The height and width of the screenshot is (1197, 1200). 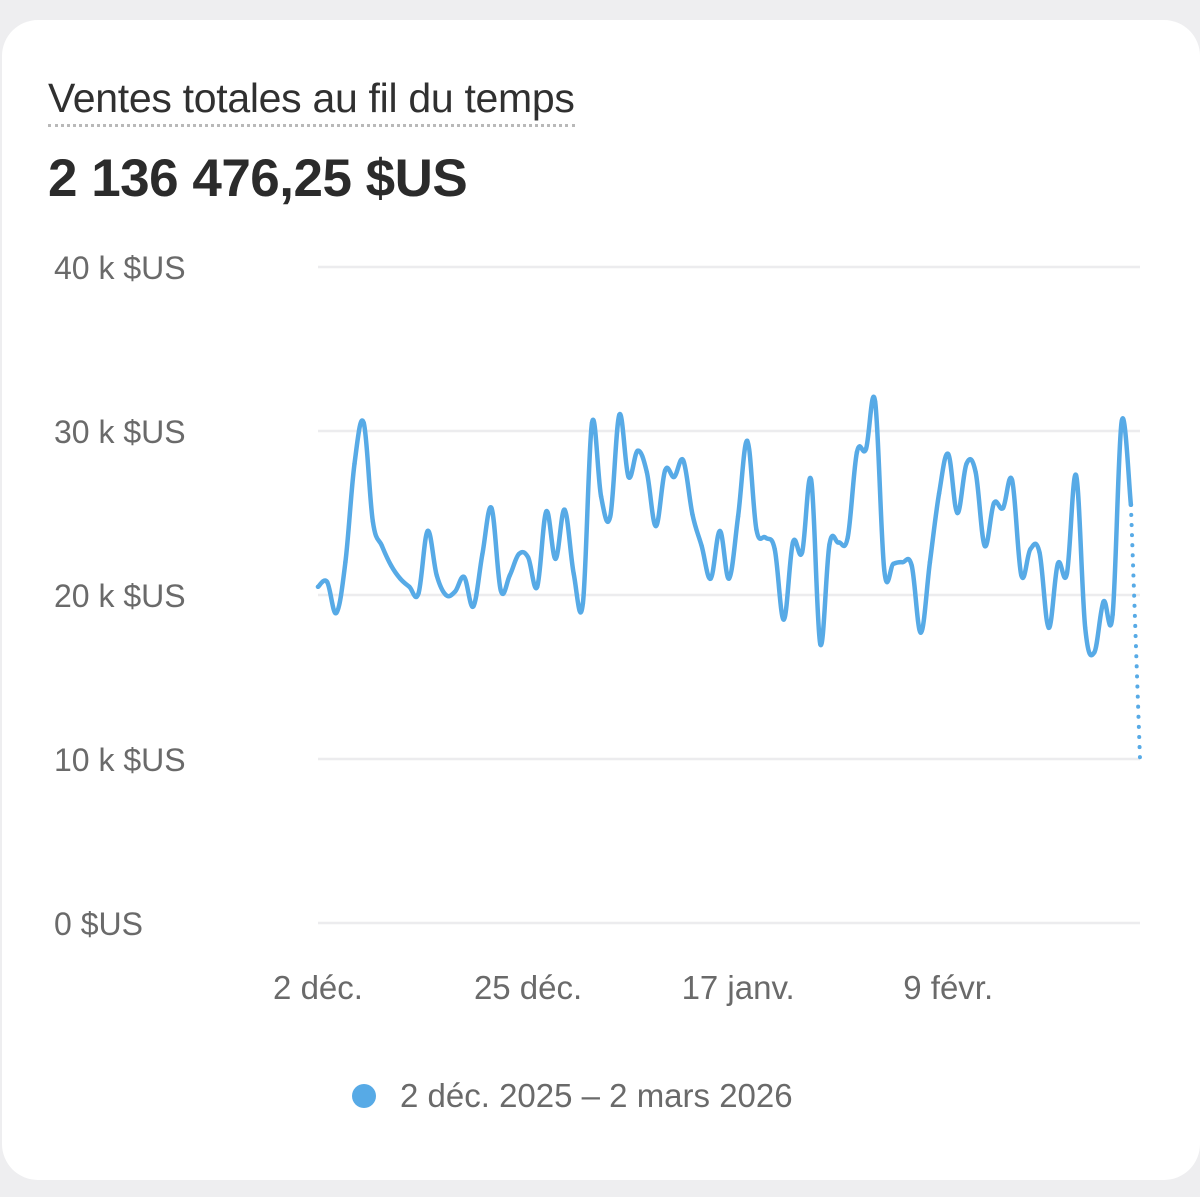 What do you see at coordinates (120, 760) in the screenshot?
I see `y-tick-label-1: 10 k $US` at bounding box center [120, 760].